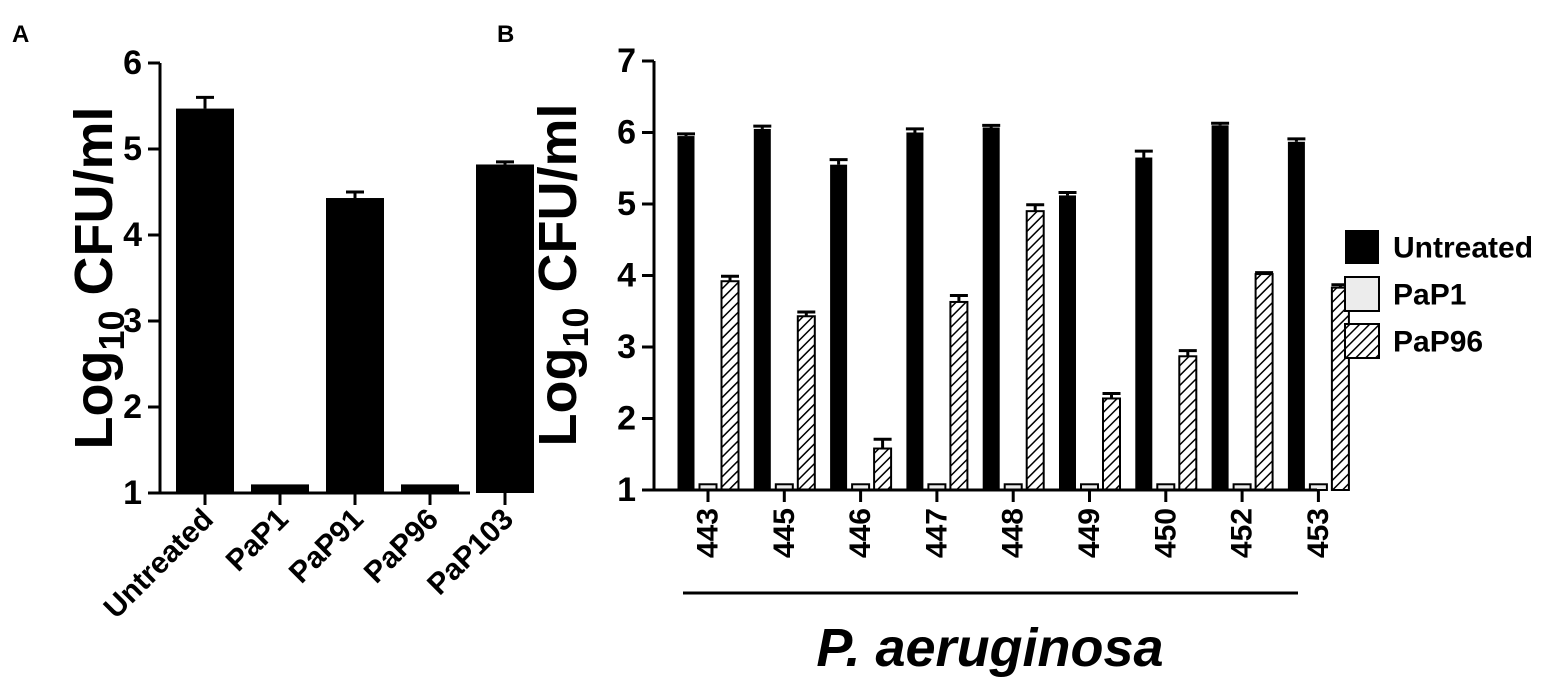 Image resolution: width=1562 pixels, height=679 pixels. Describe the element at coordinates (1165, 533) in the screenshot. I see `panel-b-category-label: 450` at that location.